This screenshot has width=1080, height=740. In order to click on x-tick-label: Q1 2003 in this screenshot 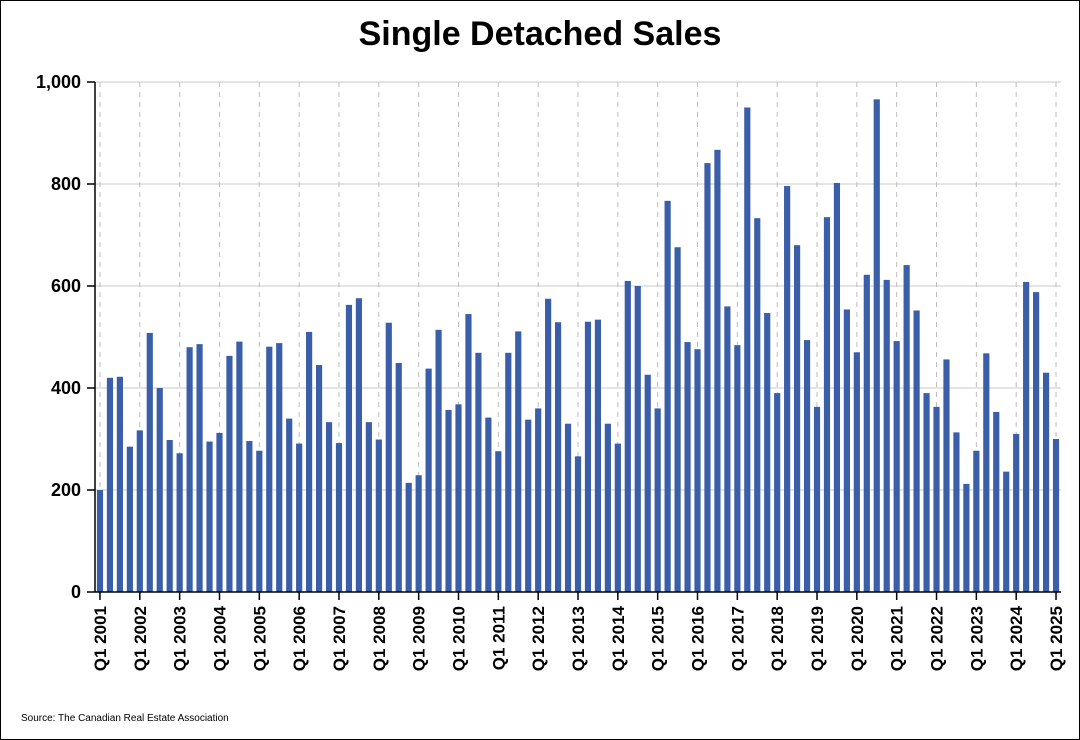, I will do `click(180, 638)`.